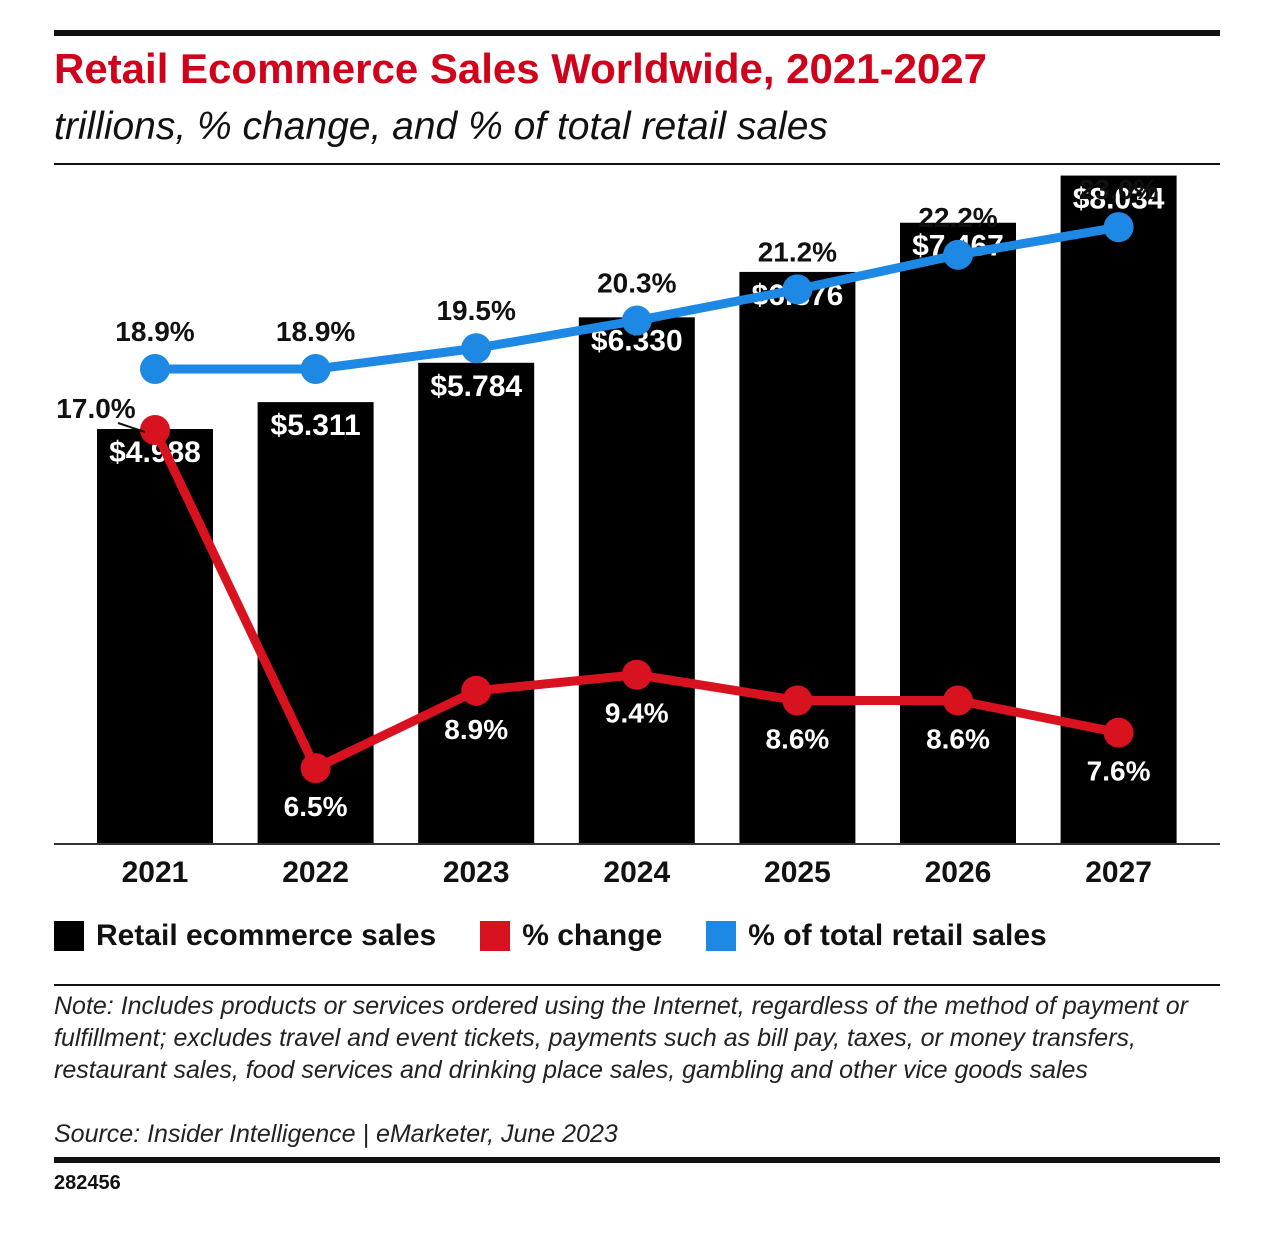 The width and height of the screenshot is (1265, 1245). Describe the element at coordinates (636, 283) in the screenshot. I see `pct-of-total-label: 20.3%` at that location.